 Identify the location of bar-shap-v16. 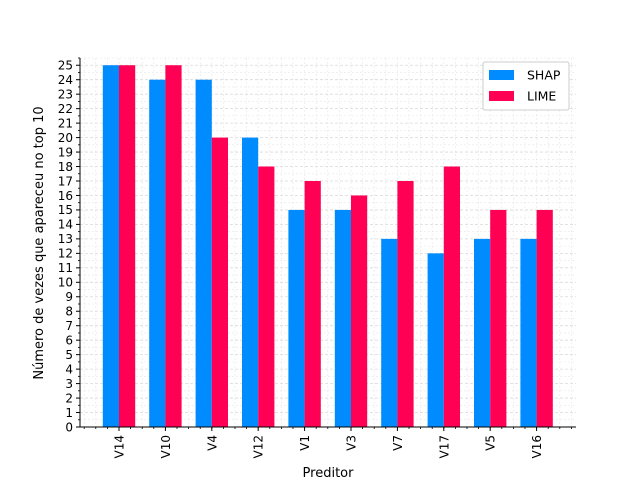
(528, 332).